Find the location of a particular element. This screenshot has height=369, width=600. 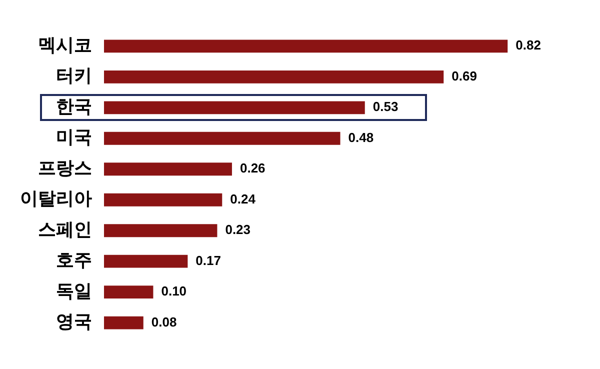

y-tick-label: 한국 is located at coordinates (74, 107).